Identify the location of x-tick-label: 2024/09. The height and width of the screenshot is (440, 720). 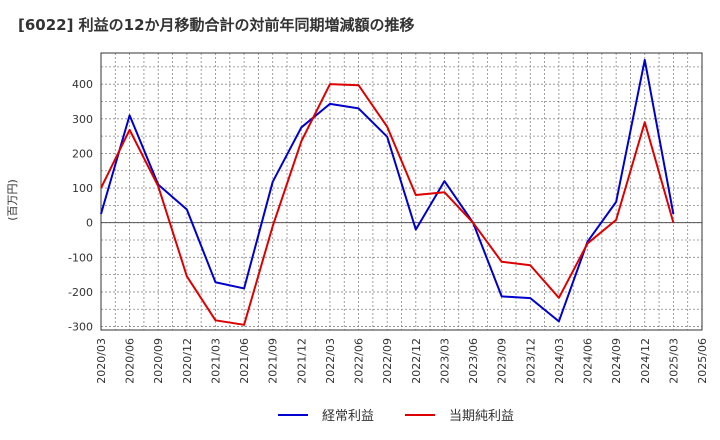
(616, 361).